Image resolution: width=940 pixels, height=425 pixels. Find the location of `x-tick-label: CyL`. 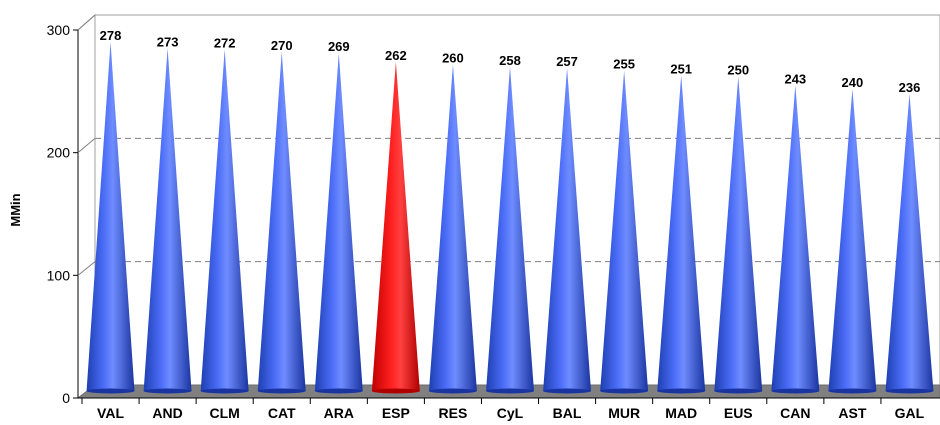

x-tick-label: CyL is located at coordinates (510, 413).